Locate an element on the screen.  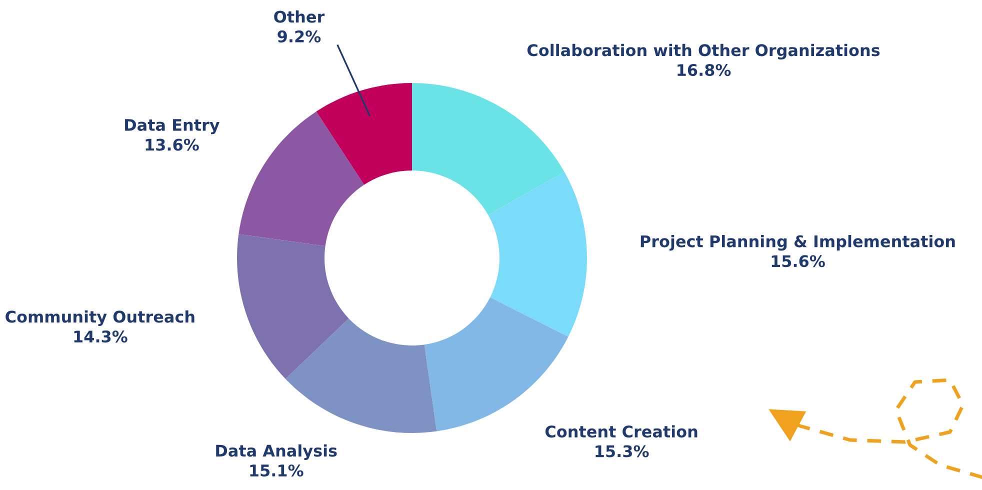
slice-label: Data Analysis is located at coordinates (276, 452).